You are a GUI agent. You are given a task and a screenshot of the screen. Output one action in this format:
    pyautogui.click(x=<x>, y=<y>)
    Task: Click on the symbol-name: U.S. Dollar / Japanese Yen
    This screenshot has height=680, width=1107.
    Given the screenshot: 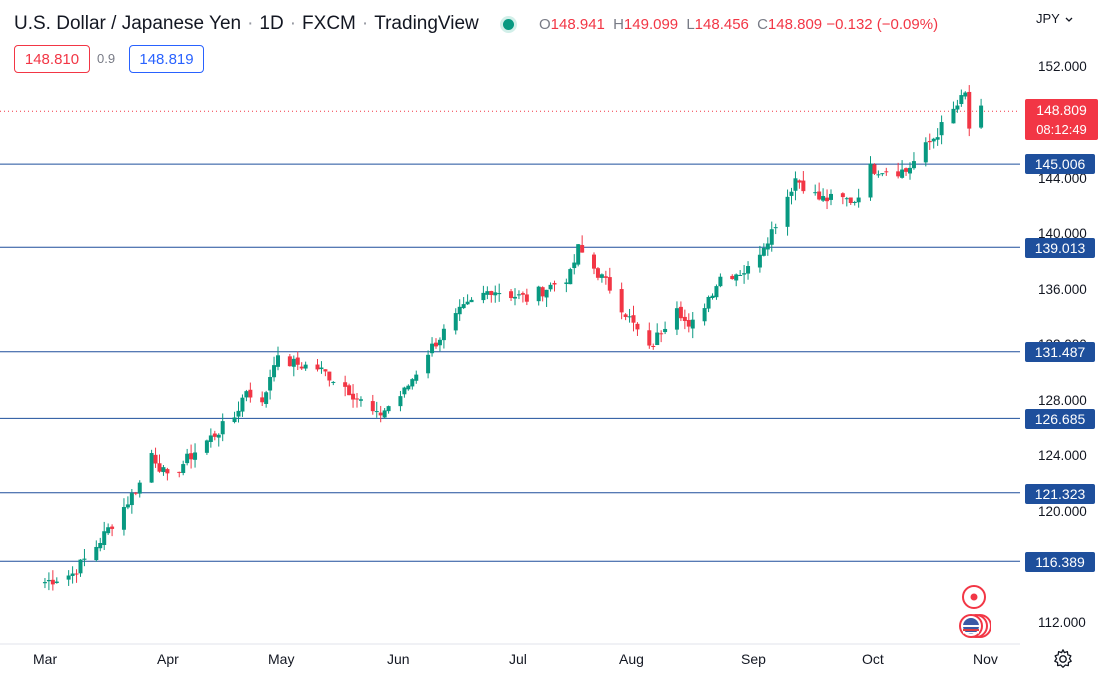 What is the action you would take?
    pyautogui.click(x=128, y=23)
    